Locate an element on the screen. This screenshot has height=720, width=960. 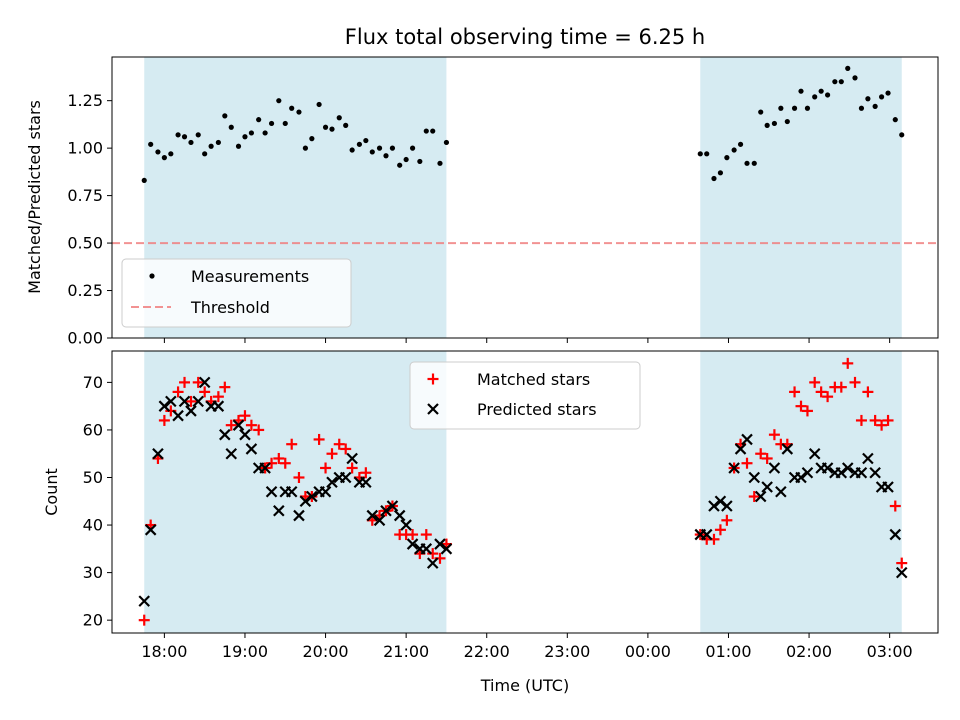
x-tick-label: 20:00 is located at coordinates (325, 651).